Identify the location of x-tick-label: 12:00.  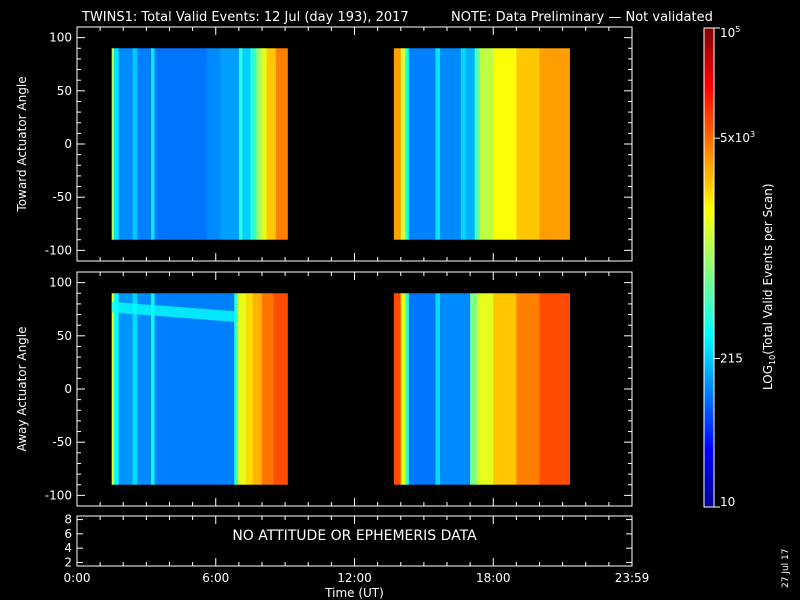
(354, 578).